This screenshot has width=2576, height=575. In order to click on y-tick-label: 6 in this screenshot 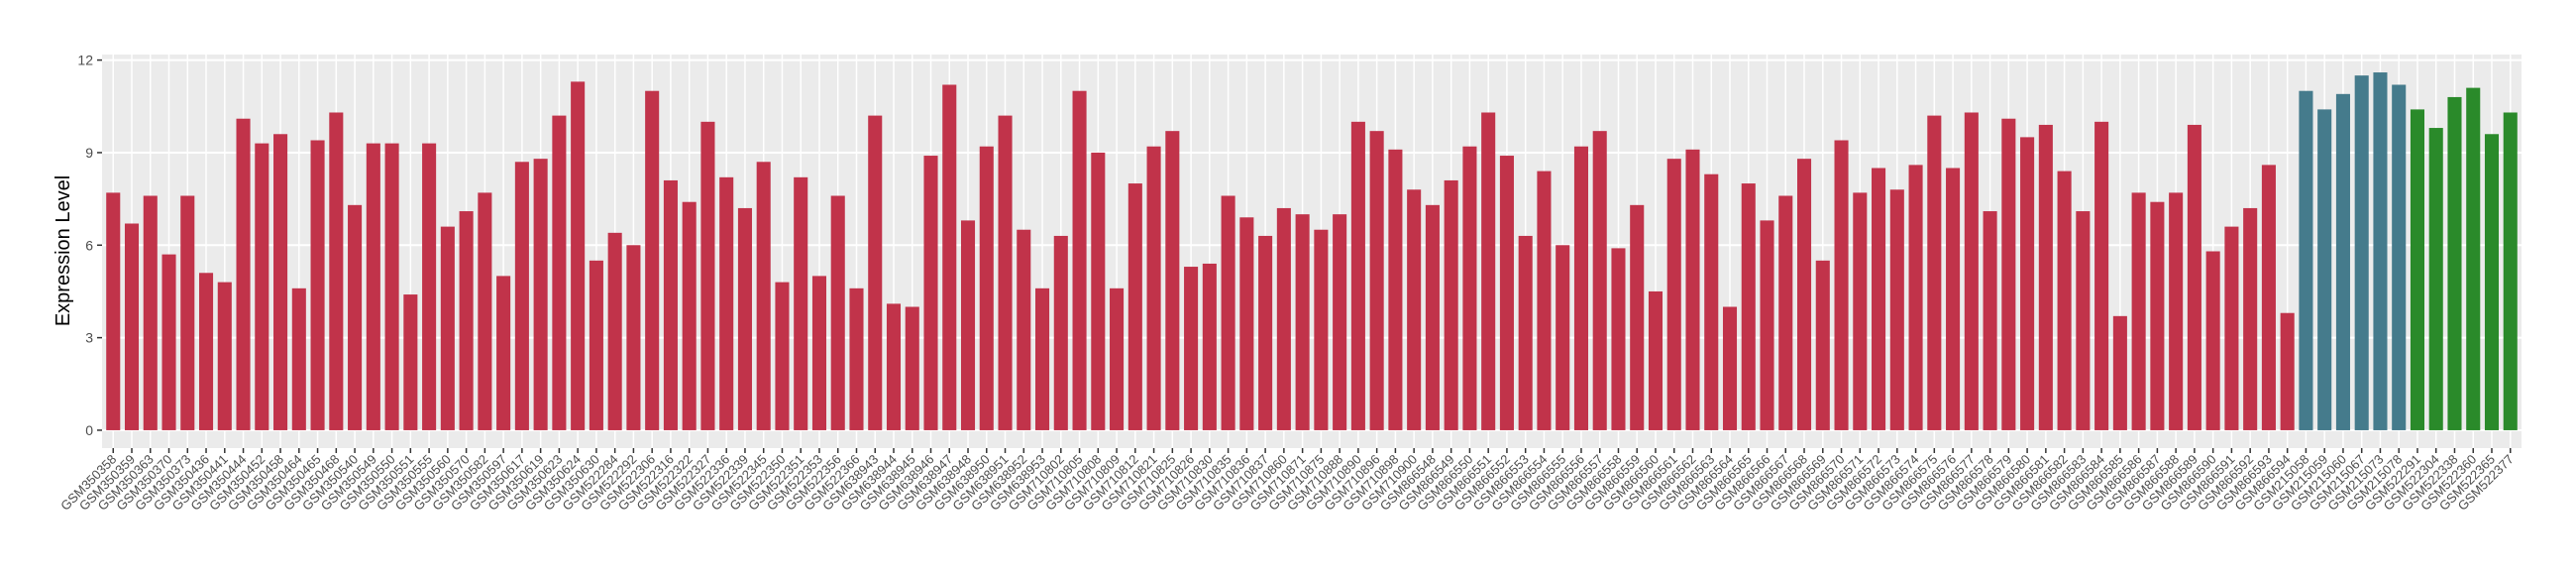, I will do `click(89, 245)`.